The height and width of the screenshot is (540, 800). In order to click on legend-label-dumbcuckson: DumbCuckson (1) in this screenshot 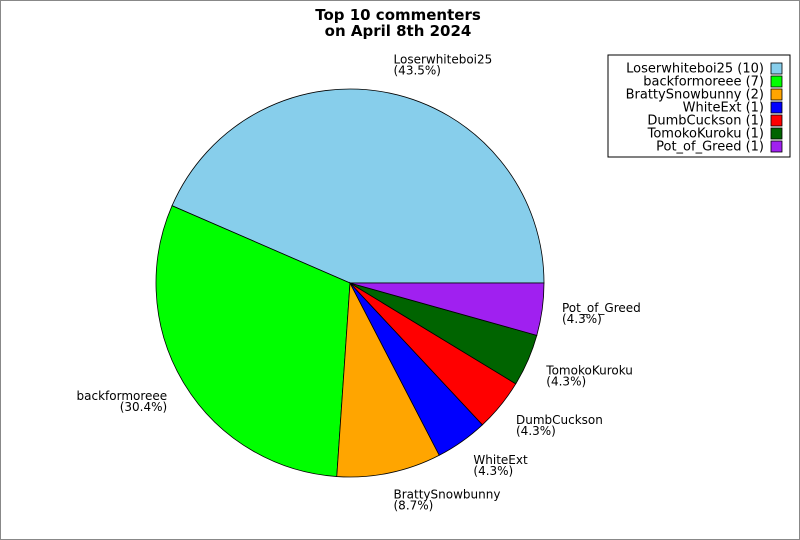, I will do `click(705, 121)`.